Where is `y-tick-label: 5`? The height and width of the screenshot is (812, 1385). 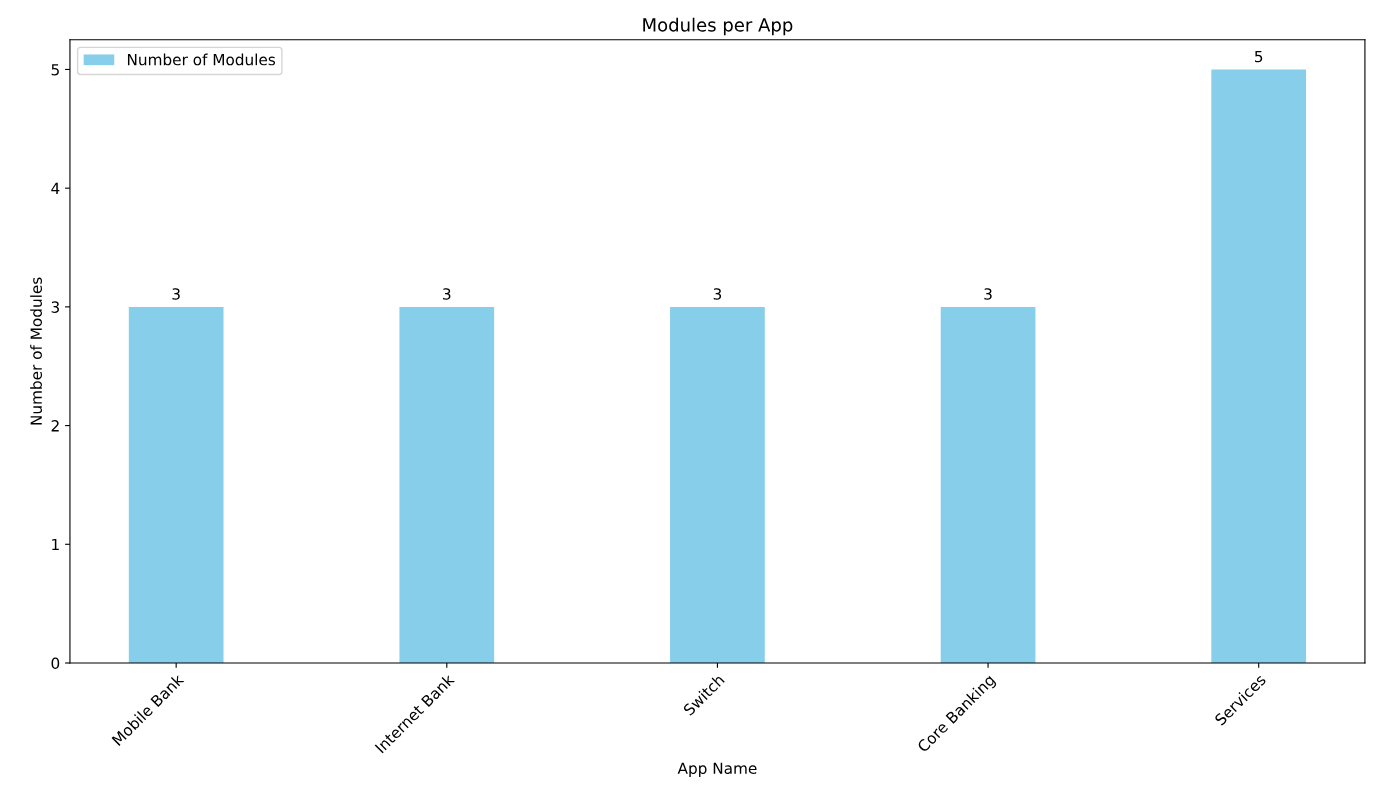
y-tick-label: 5 is located at coordinates (55, 70).